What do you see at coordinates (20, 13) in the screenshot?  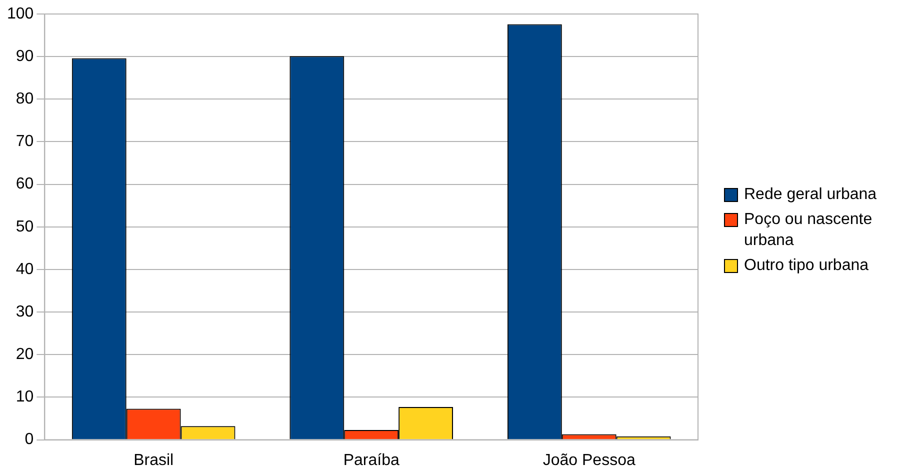 I see `y-tick-label: 100` at bounding box center [20, 13].